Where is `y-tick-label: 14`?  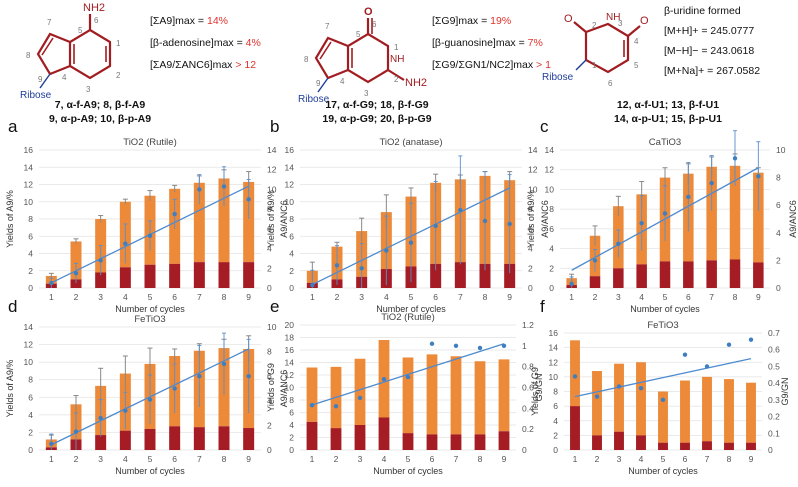
y-tick-label: 14 is located at coordinates (29, 327).